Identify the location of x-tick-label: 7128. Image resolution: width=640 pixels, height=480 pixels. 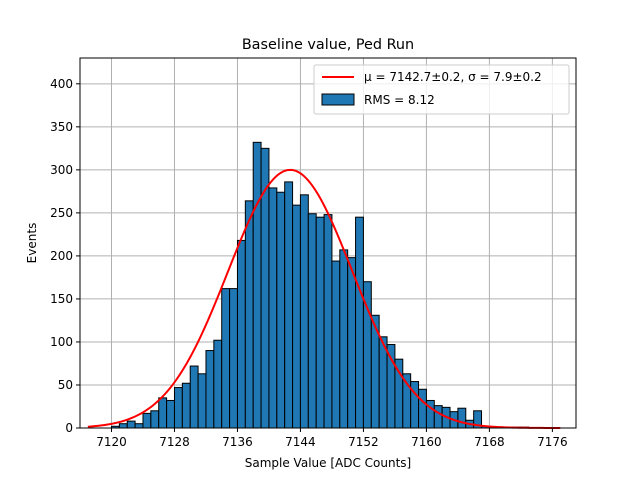
(174, 442).